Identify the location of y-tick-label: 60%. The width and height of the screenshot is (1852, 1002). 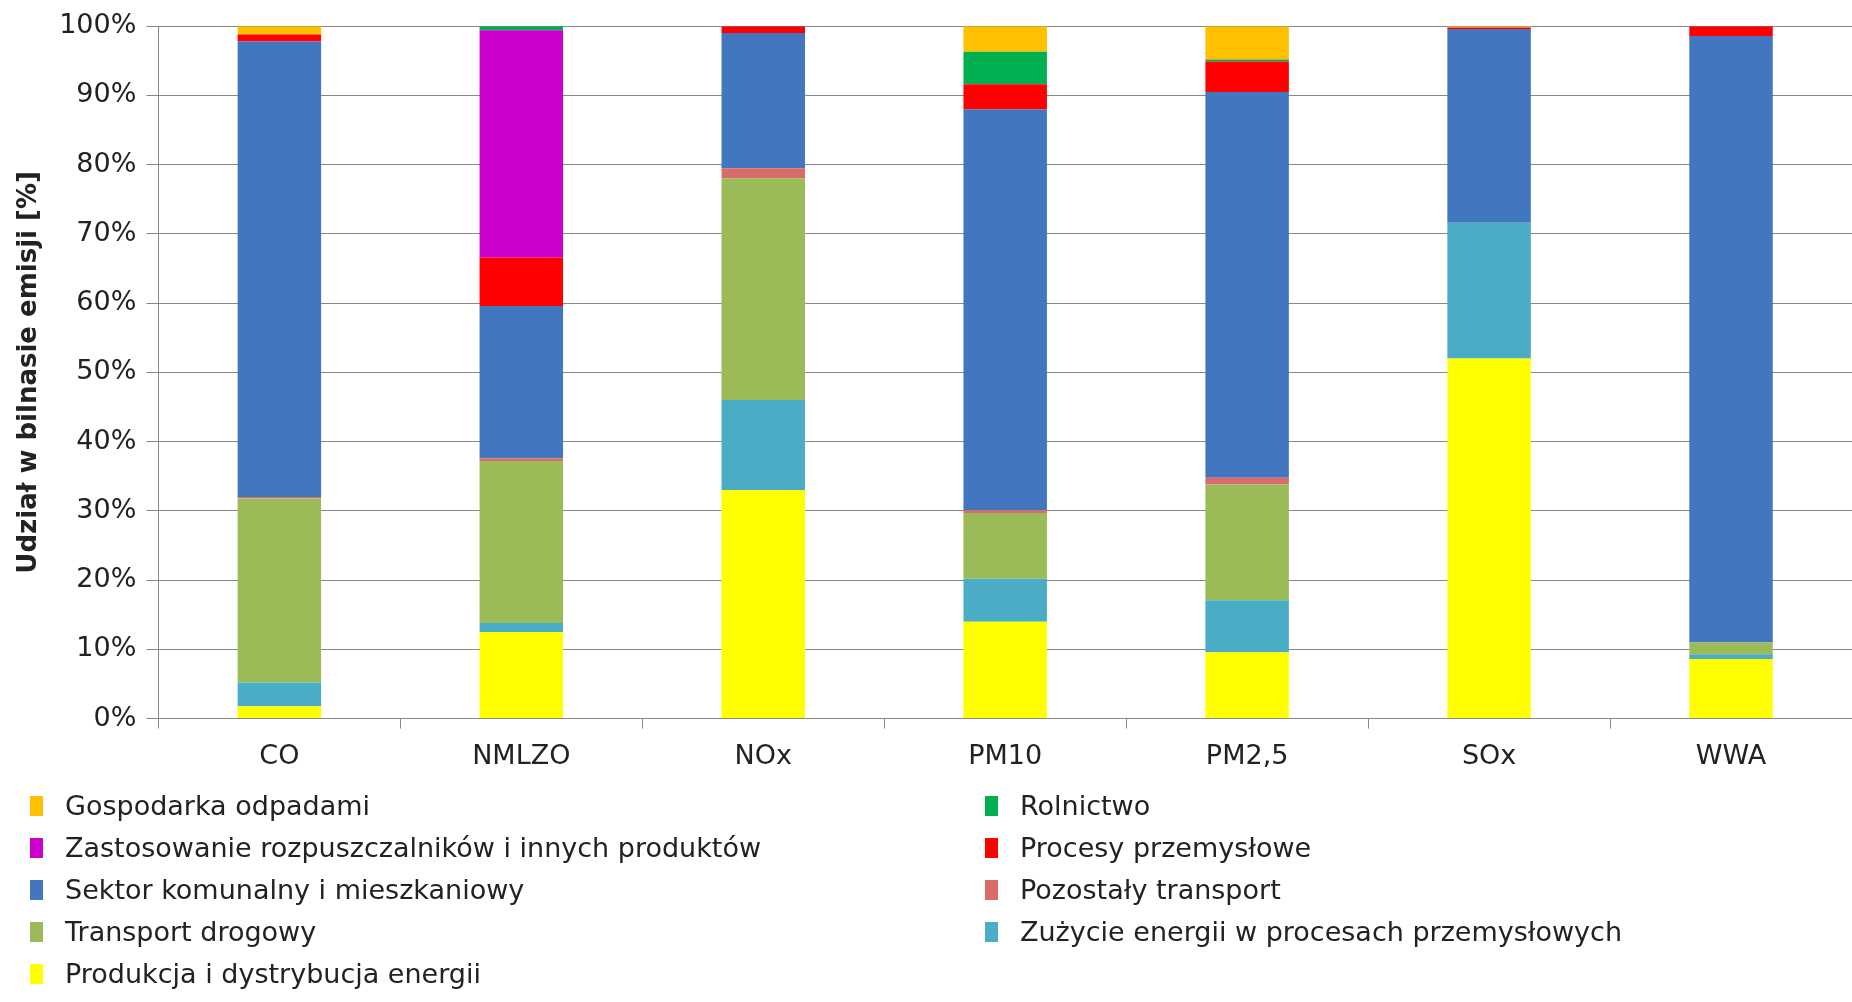
(106, 301).